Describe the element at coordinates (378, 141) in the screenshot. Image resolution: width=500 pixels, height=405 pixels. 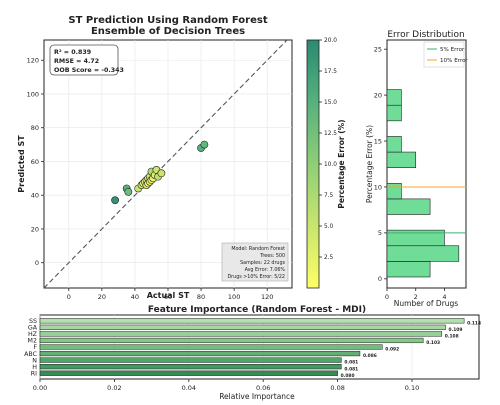
I see `error-dist-y-tick-label: 15` at that location.